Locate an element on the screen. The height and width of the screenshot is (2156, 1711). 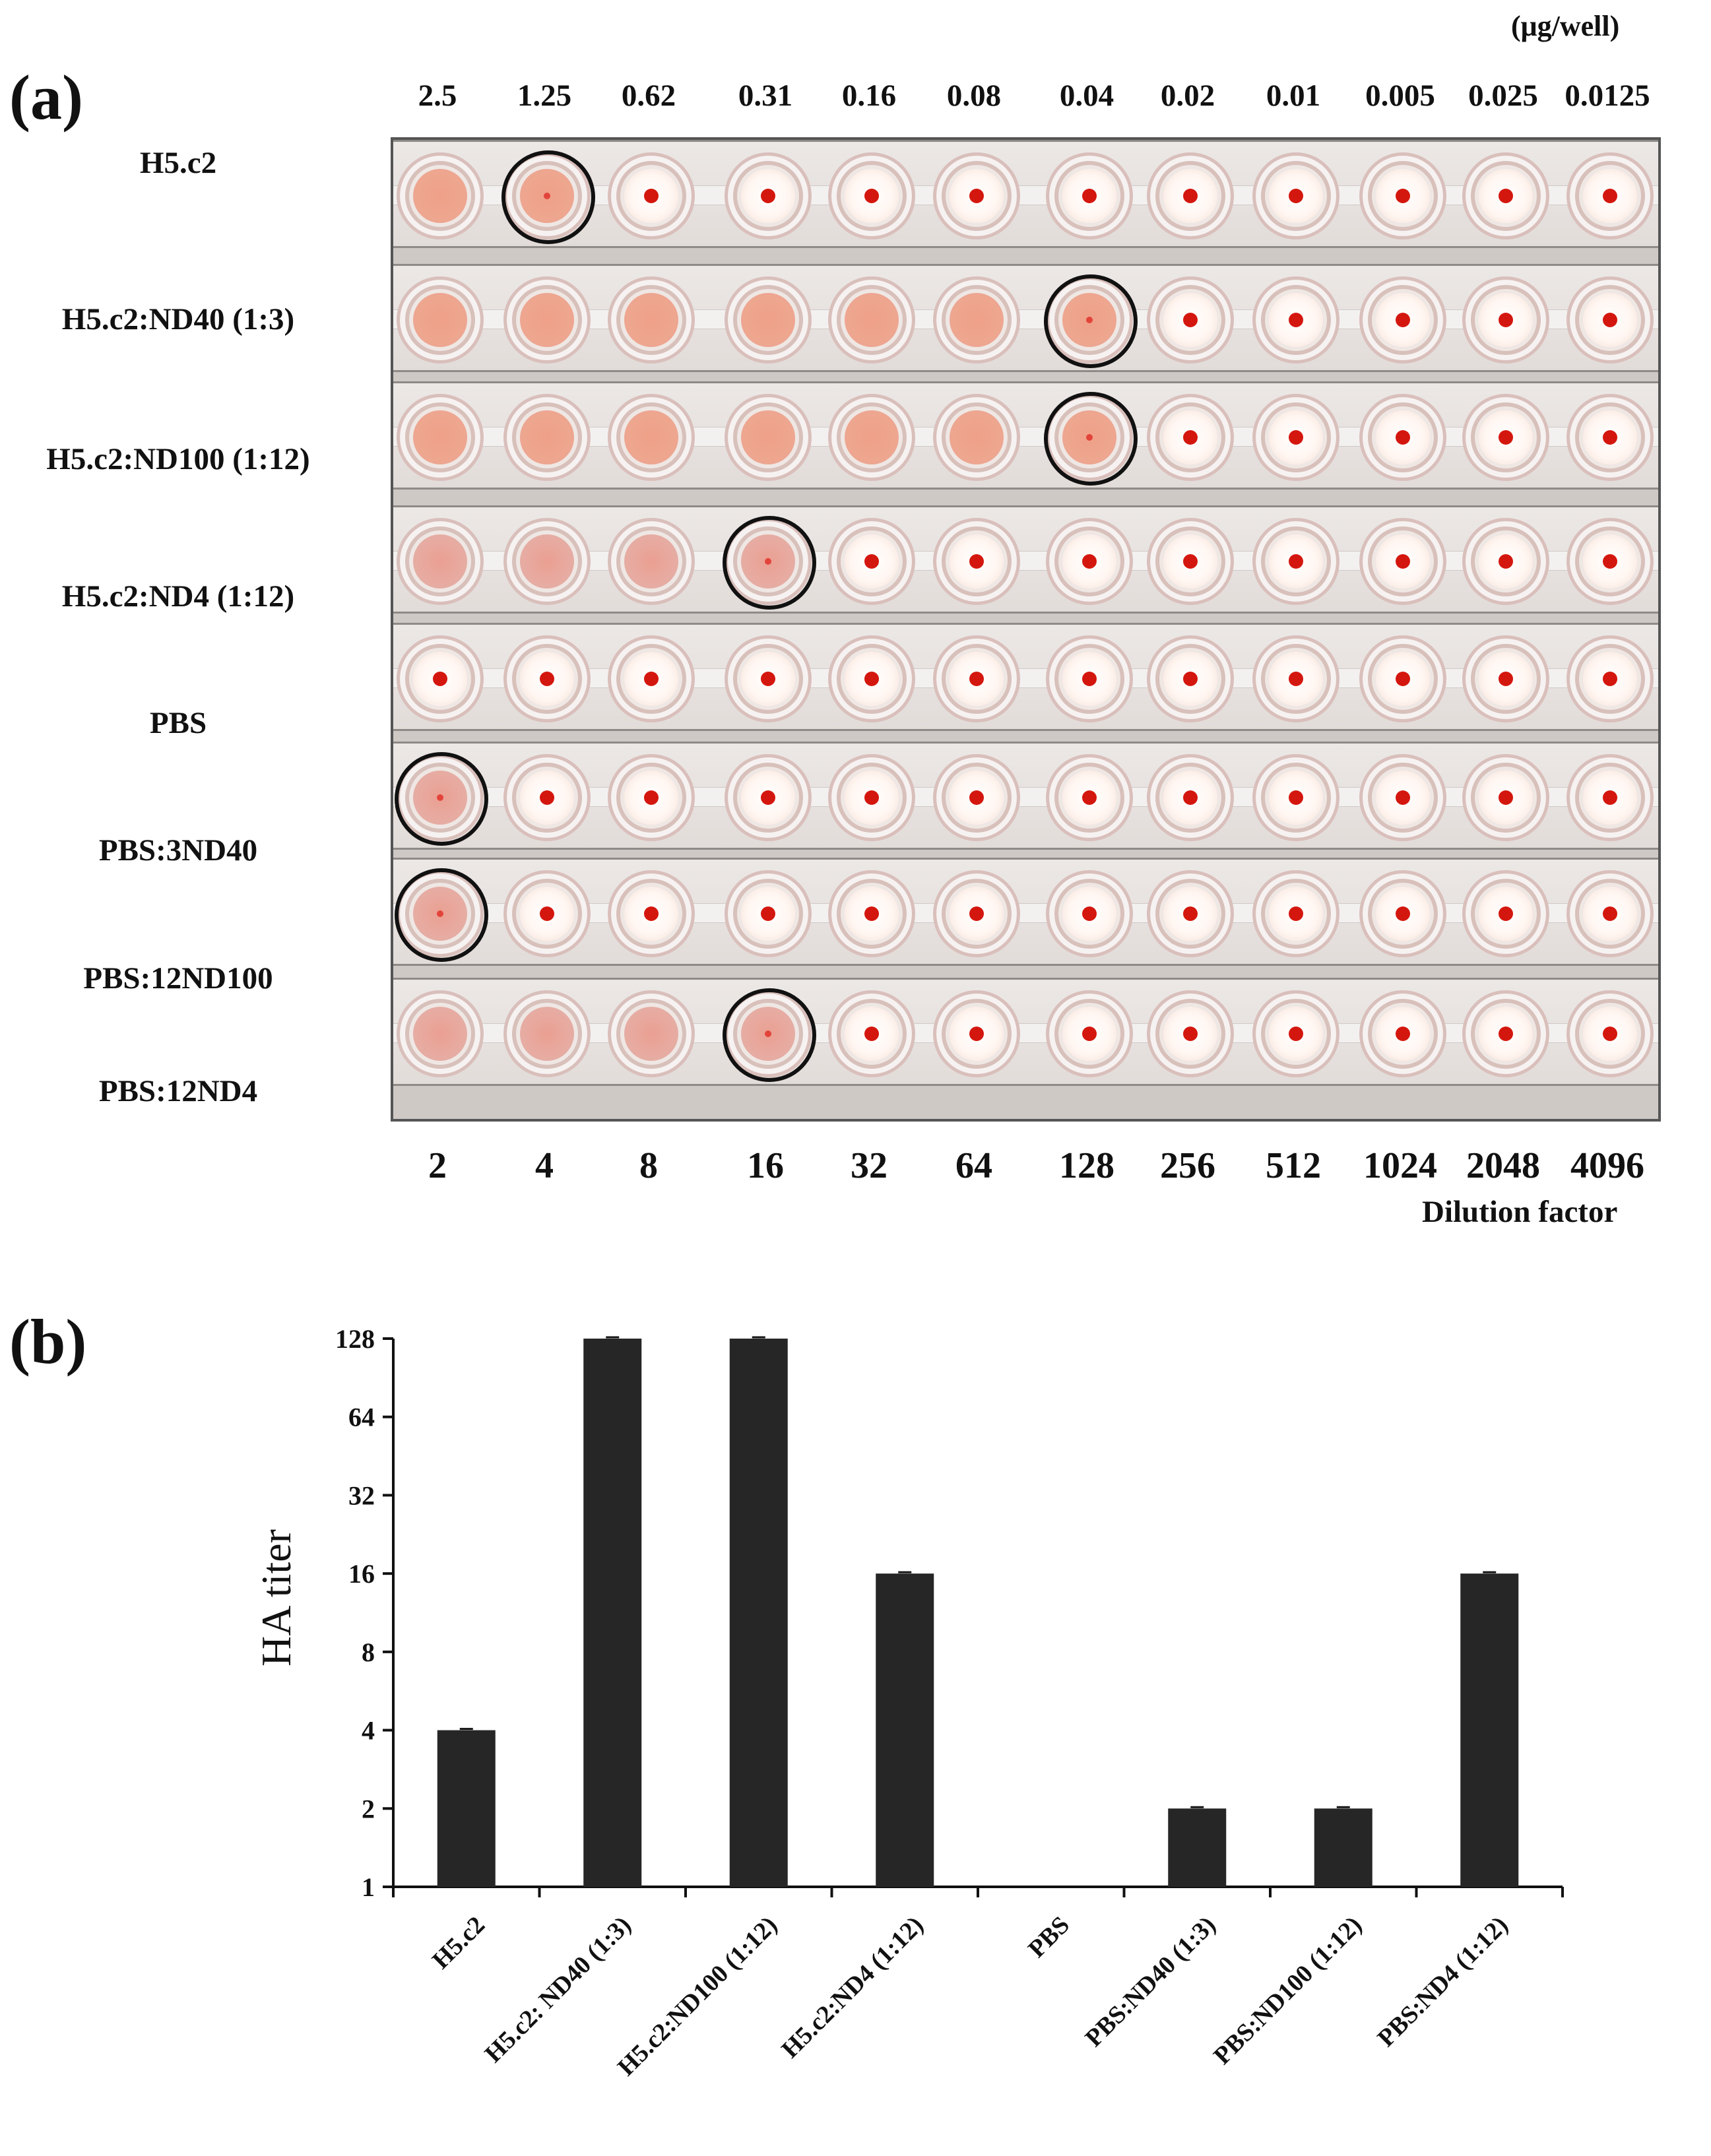
concentration-label: 0.16 is located at coordinates (869, 96).